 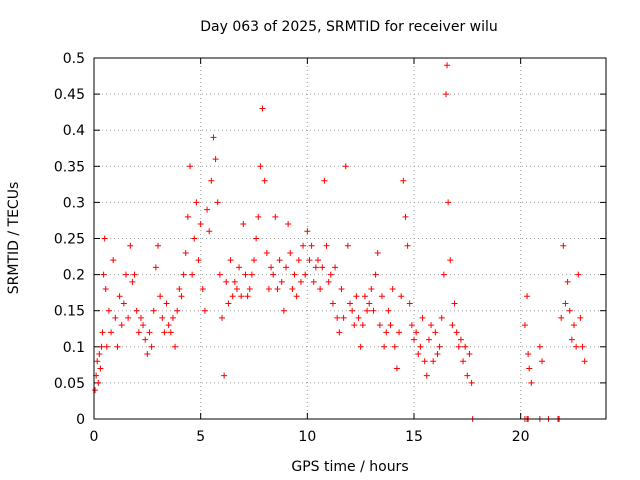 What do you see at coordinates (69, 312) in the screenshot?
I see `y-tick-label: 0.15` at bounding box center [69, 312].